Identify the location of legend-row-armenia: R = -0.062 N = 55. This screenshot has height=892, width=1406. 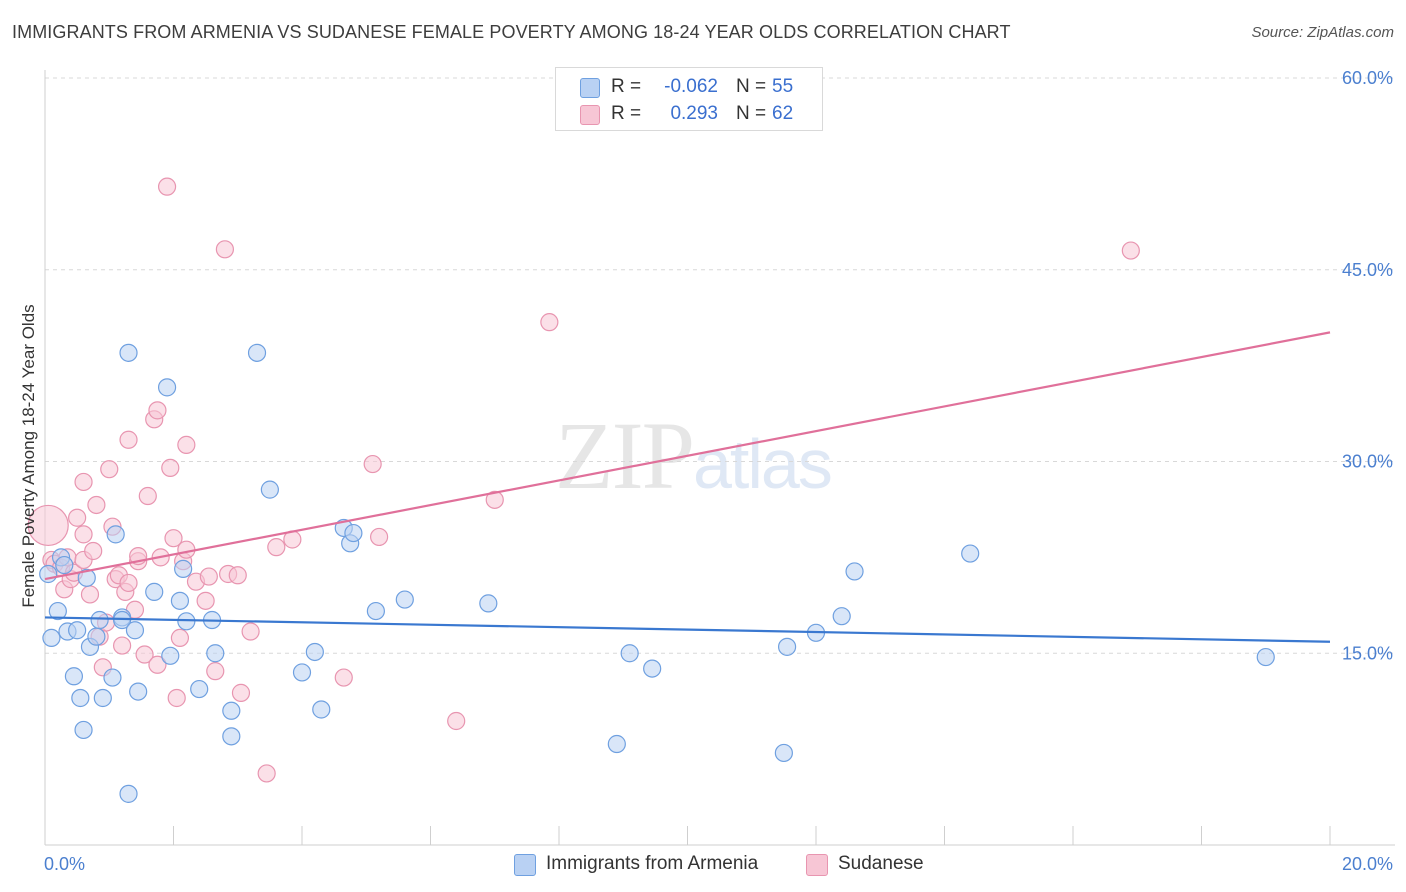
(689, 87).